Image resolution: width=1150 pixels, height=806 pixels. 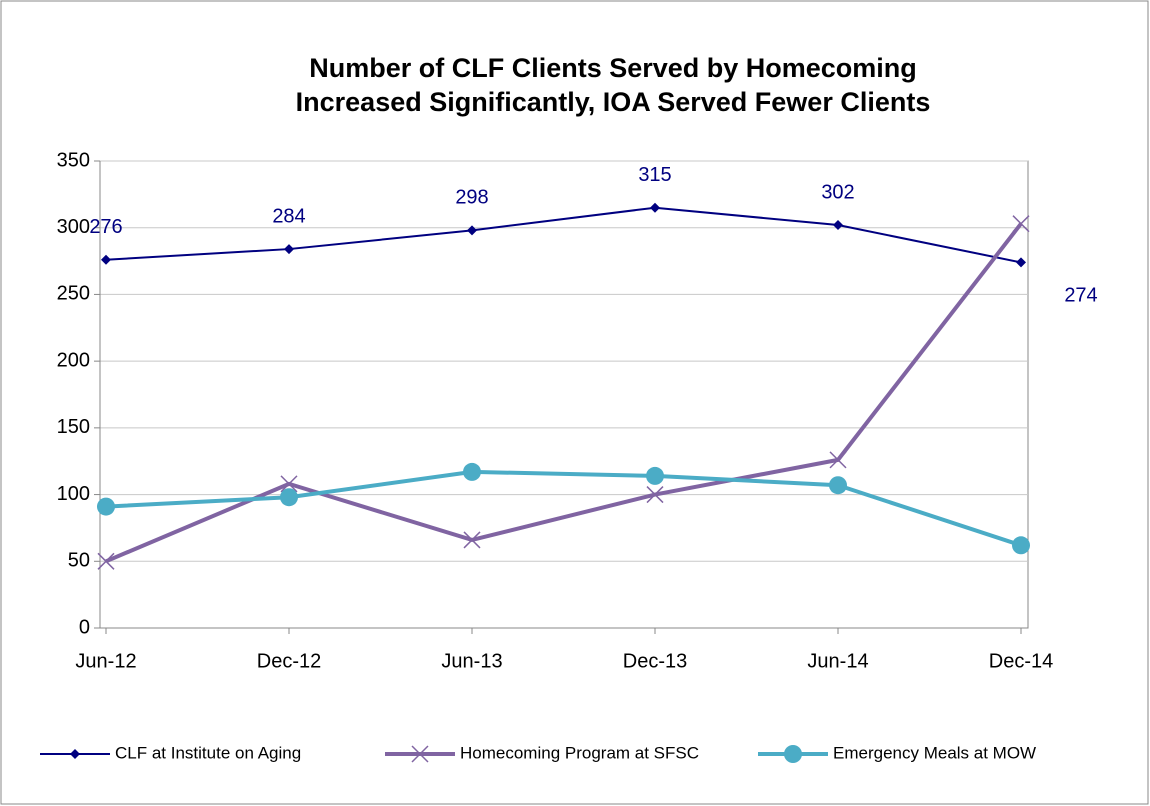 I want to click on y-tick-label: 250, so click(x=73, y=294).